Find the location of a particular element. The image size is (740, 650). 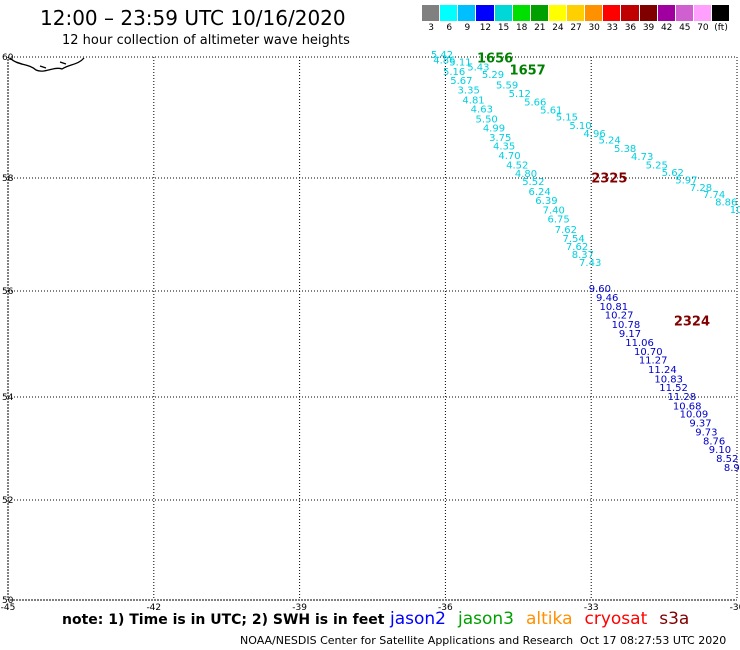

wave-height-value: 7.74 is located at coordinates (714, 195).